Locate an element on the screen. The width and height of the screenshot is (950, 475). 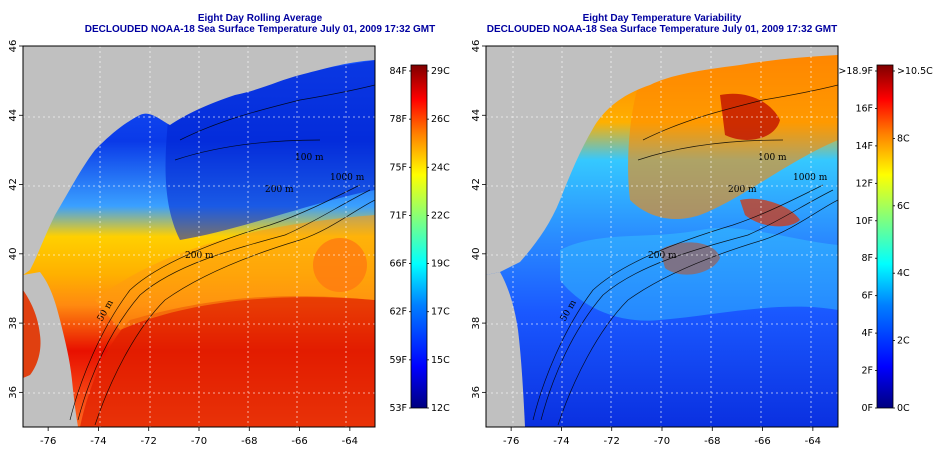
left-colorbar-c-label: 26C is located at coordinates (440, 119).